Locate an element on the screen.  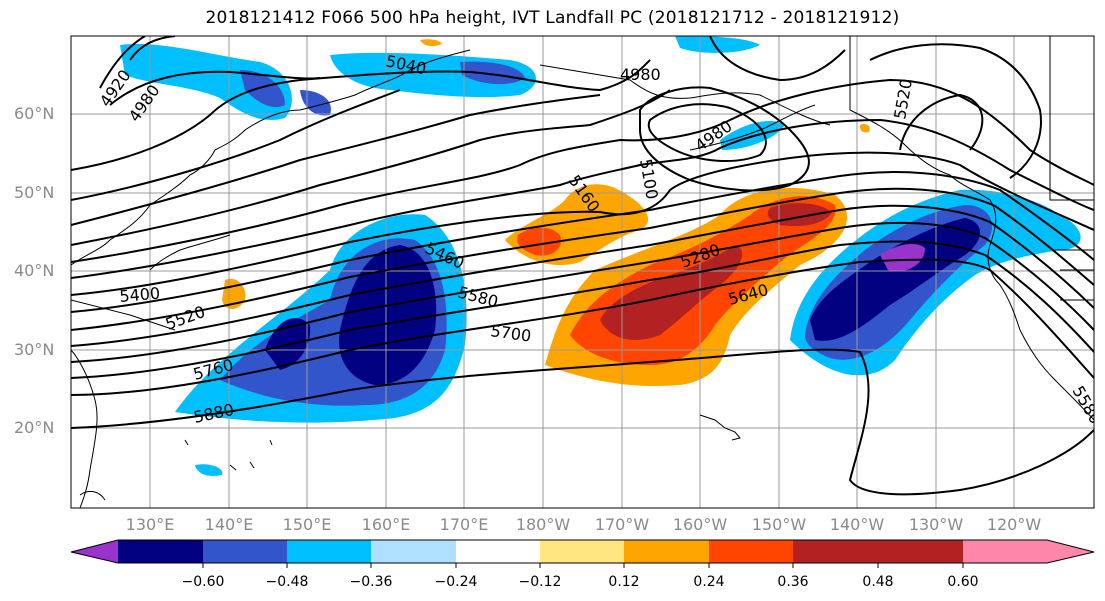
lat-label: 30°N is located at coordinates (34, 349).